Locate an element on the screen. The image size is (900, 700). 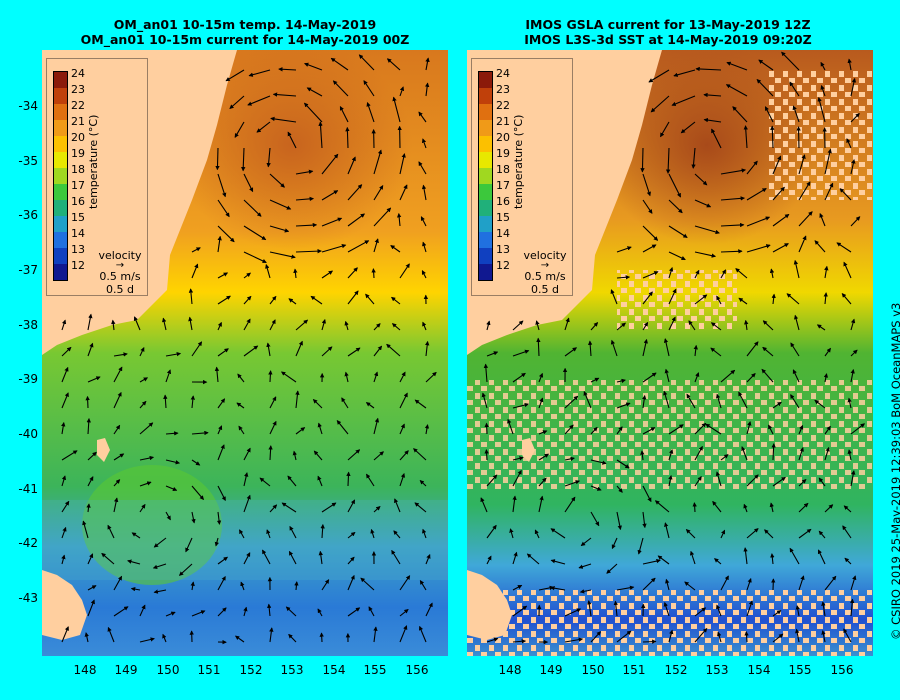
colorbar-label: 24 is located at coordinates (503, 73).